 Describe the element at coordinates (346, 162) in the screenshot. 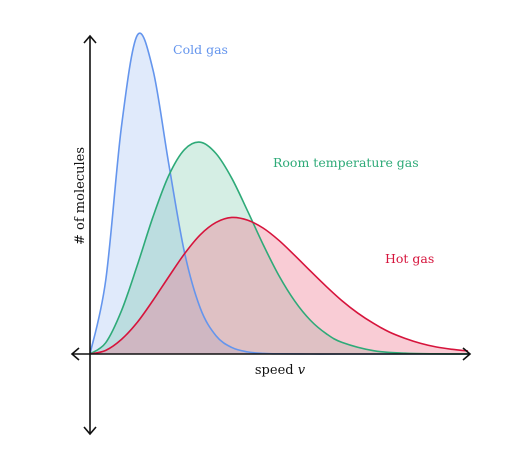

I see `room-temperature-gas-label: Room temperature gas` at that location.